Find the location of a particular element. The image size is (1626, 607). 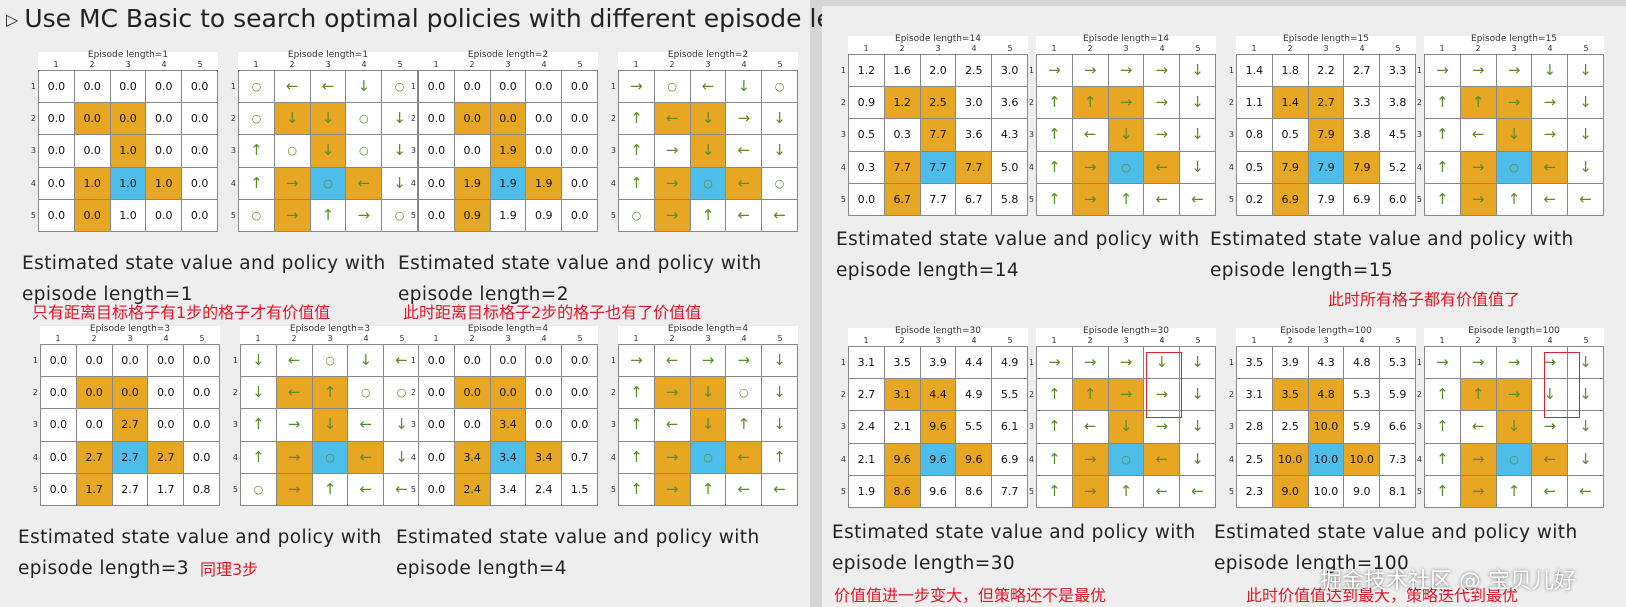

grid-cell: 1.4 is located at coordinates (1255, 71).